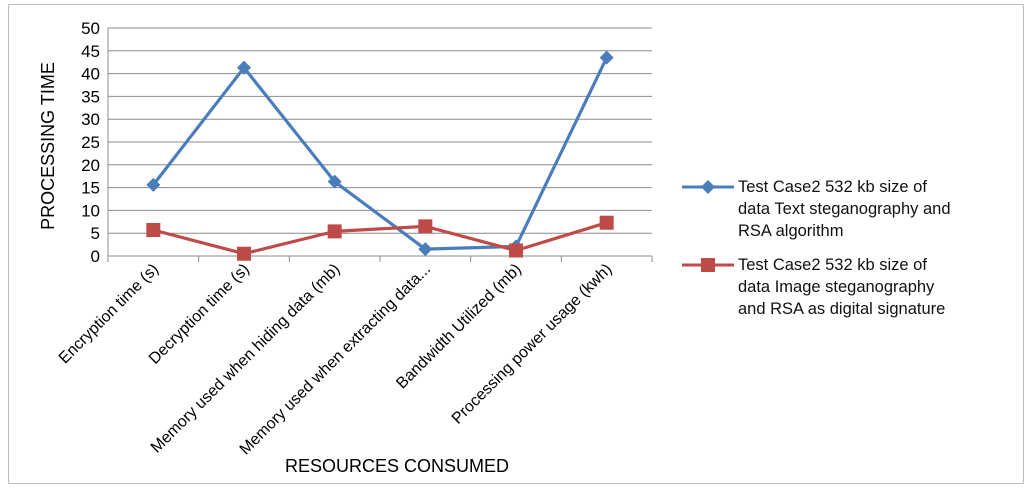 The image size is (1031, 489). Describe the element at coordinates (48, 146) in the screenshot. I see `y-axis-title: PROCESSING TIME` at that location.